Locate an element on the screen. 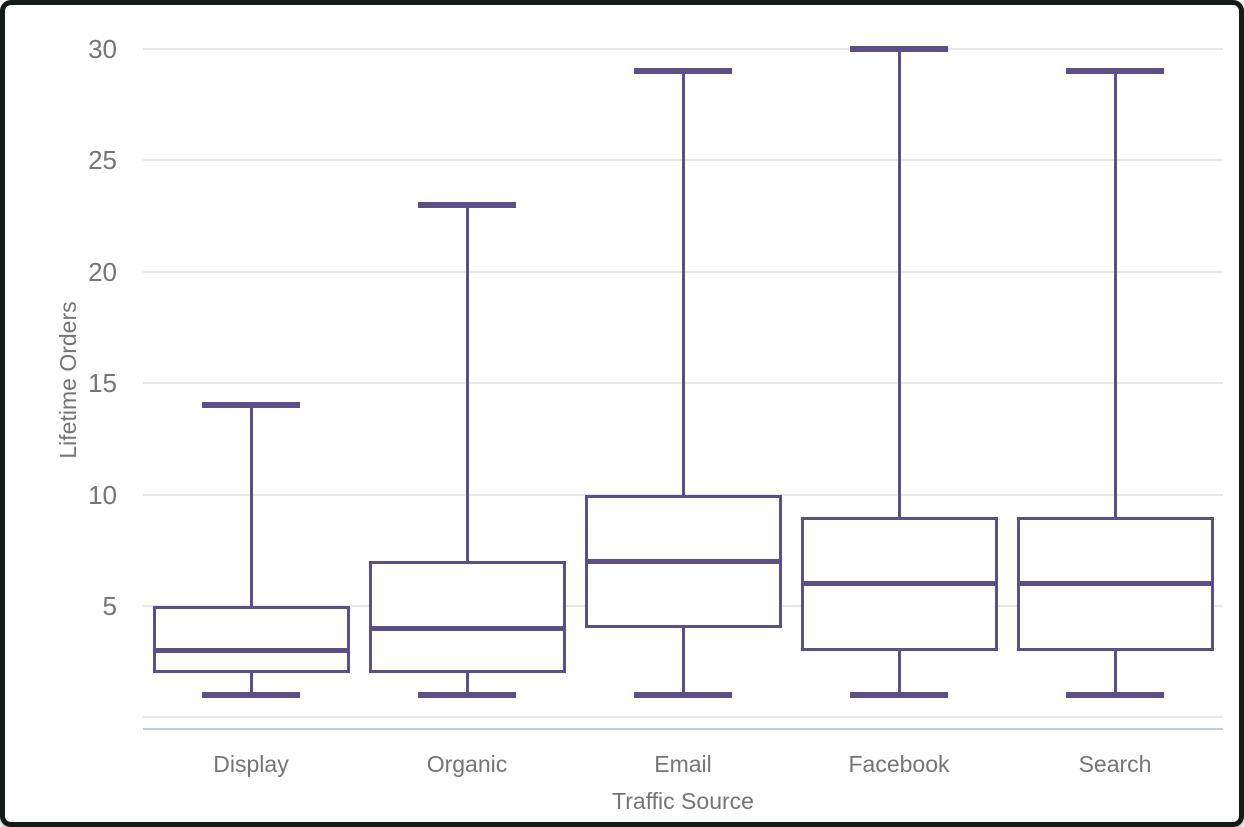  x-tick-label-organic: Organic is located at coordinates (467, 764).